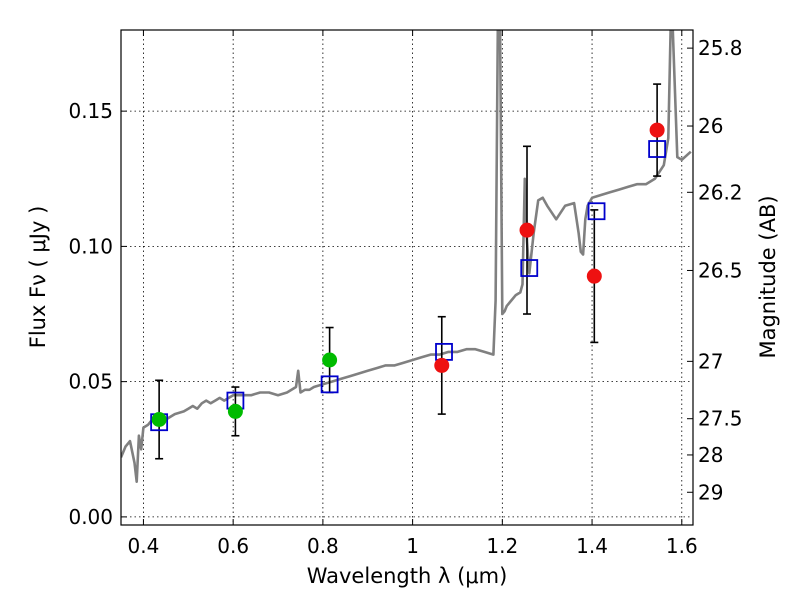 Image resolution: width=800 pixels, height=600 pixels. Describe the element at coordinates (720, 419) in the screenshot. I see `mag-tick-label: 27.5` at that location.